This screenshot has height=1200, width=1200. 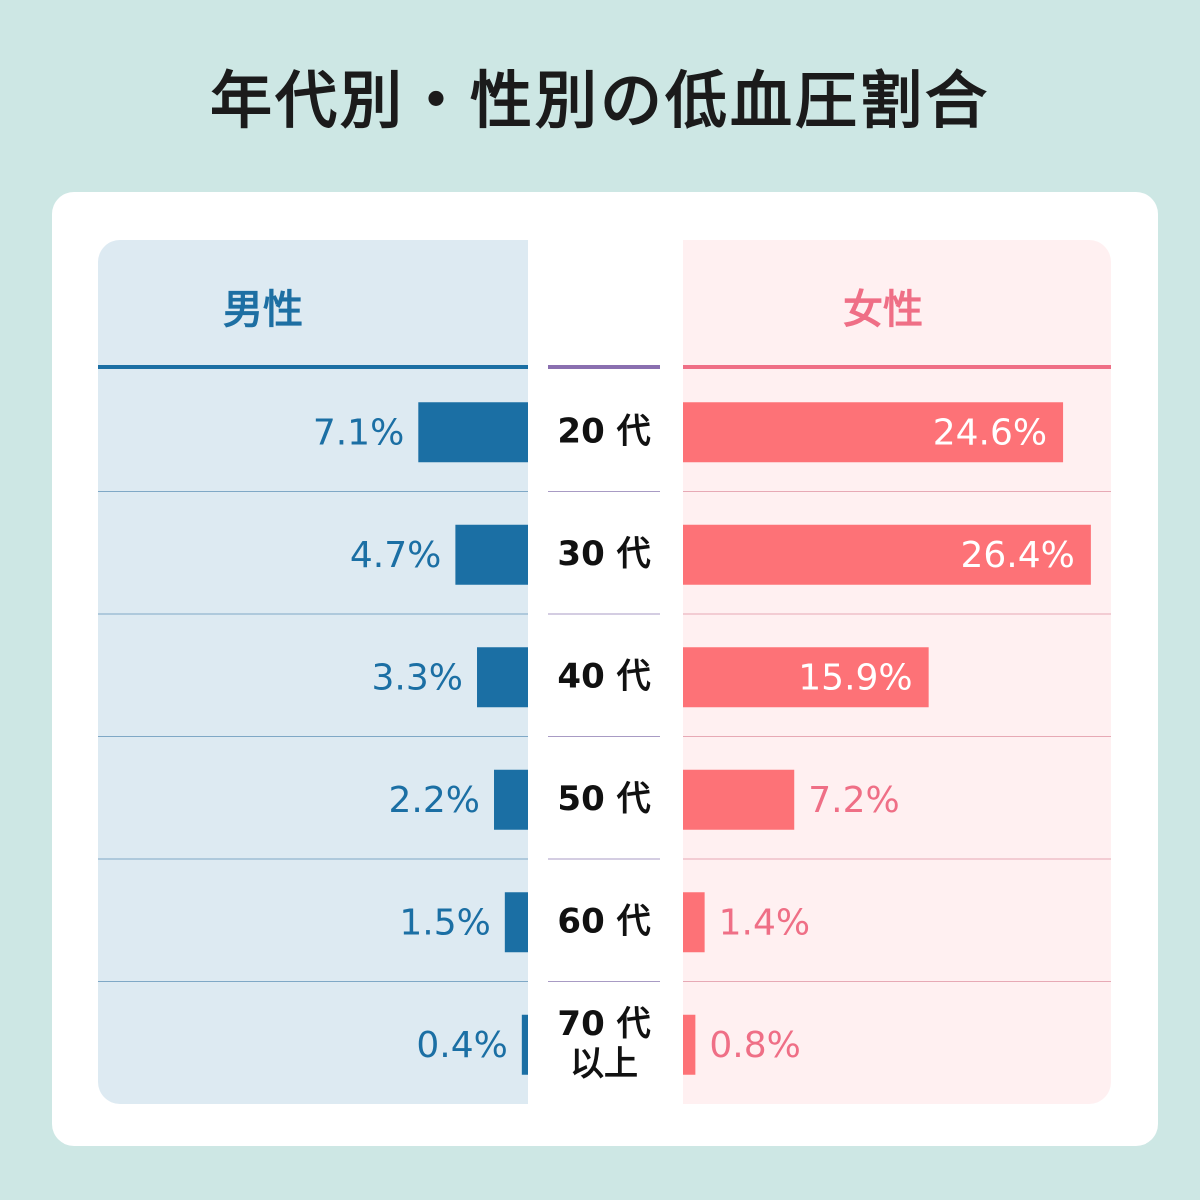 I want to click on male-value-label: 3.3%, so click(x=417, y=677).